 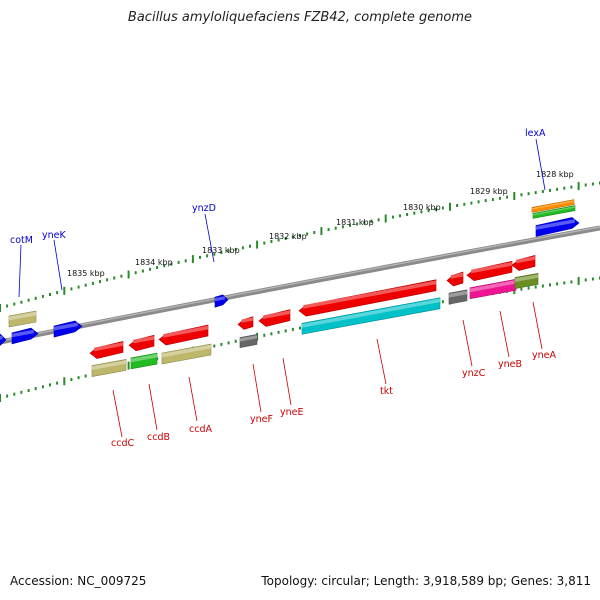 What do you see at coordinates (144, 361) in the screenshot?
I see `gene-ccdB-green` at bounding box center [144, 361].